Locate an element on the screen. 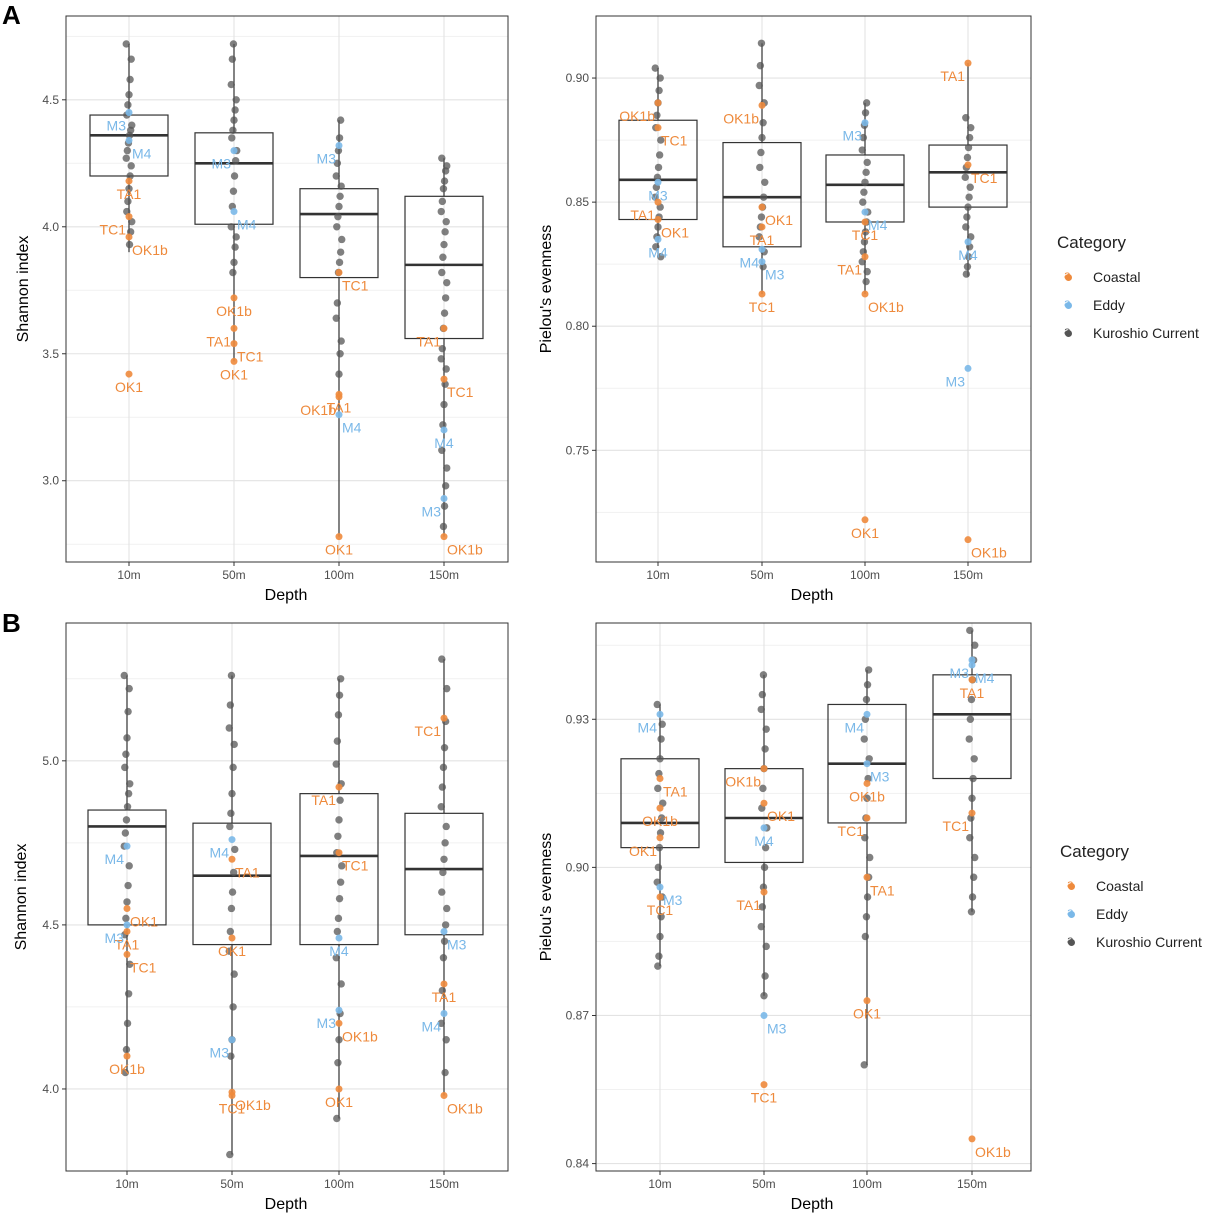  y-tick-label: 0.75 is located at coordinates (578, 450).